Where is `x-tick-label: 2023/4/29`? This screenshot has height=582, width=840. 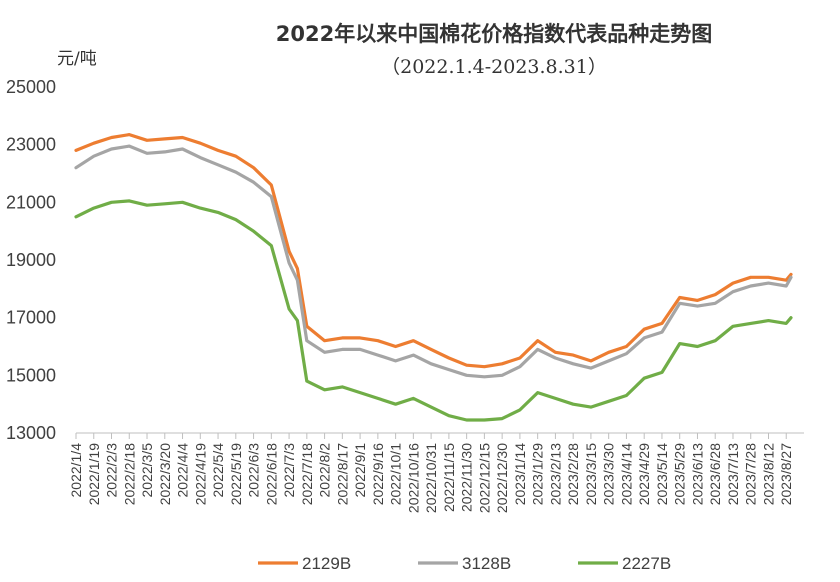
x-tick-label: 2023/4/29 is located at coordinates (644, 474).